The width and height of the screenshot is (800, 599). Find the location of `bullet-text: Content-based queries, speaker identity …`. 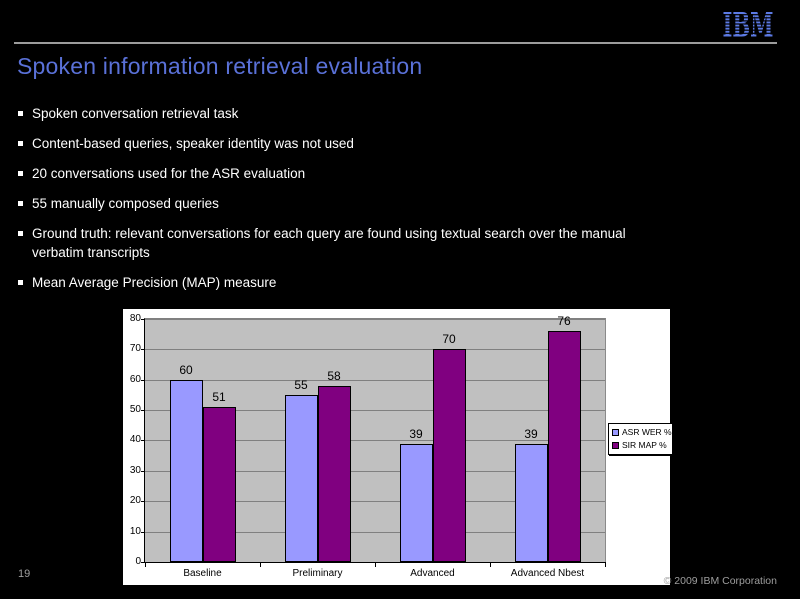

bullet-text: Content-based queries, speaker identity … is located at coordinates (193, 143).